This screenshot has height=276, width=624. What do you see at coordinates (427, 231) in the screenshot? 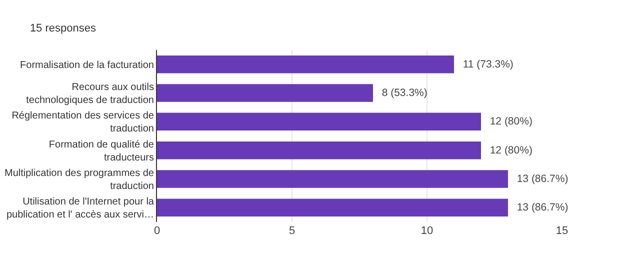
I see `x-tick-label: 10` at bounding box center [427, 231].